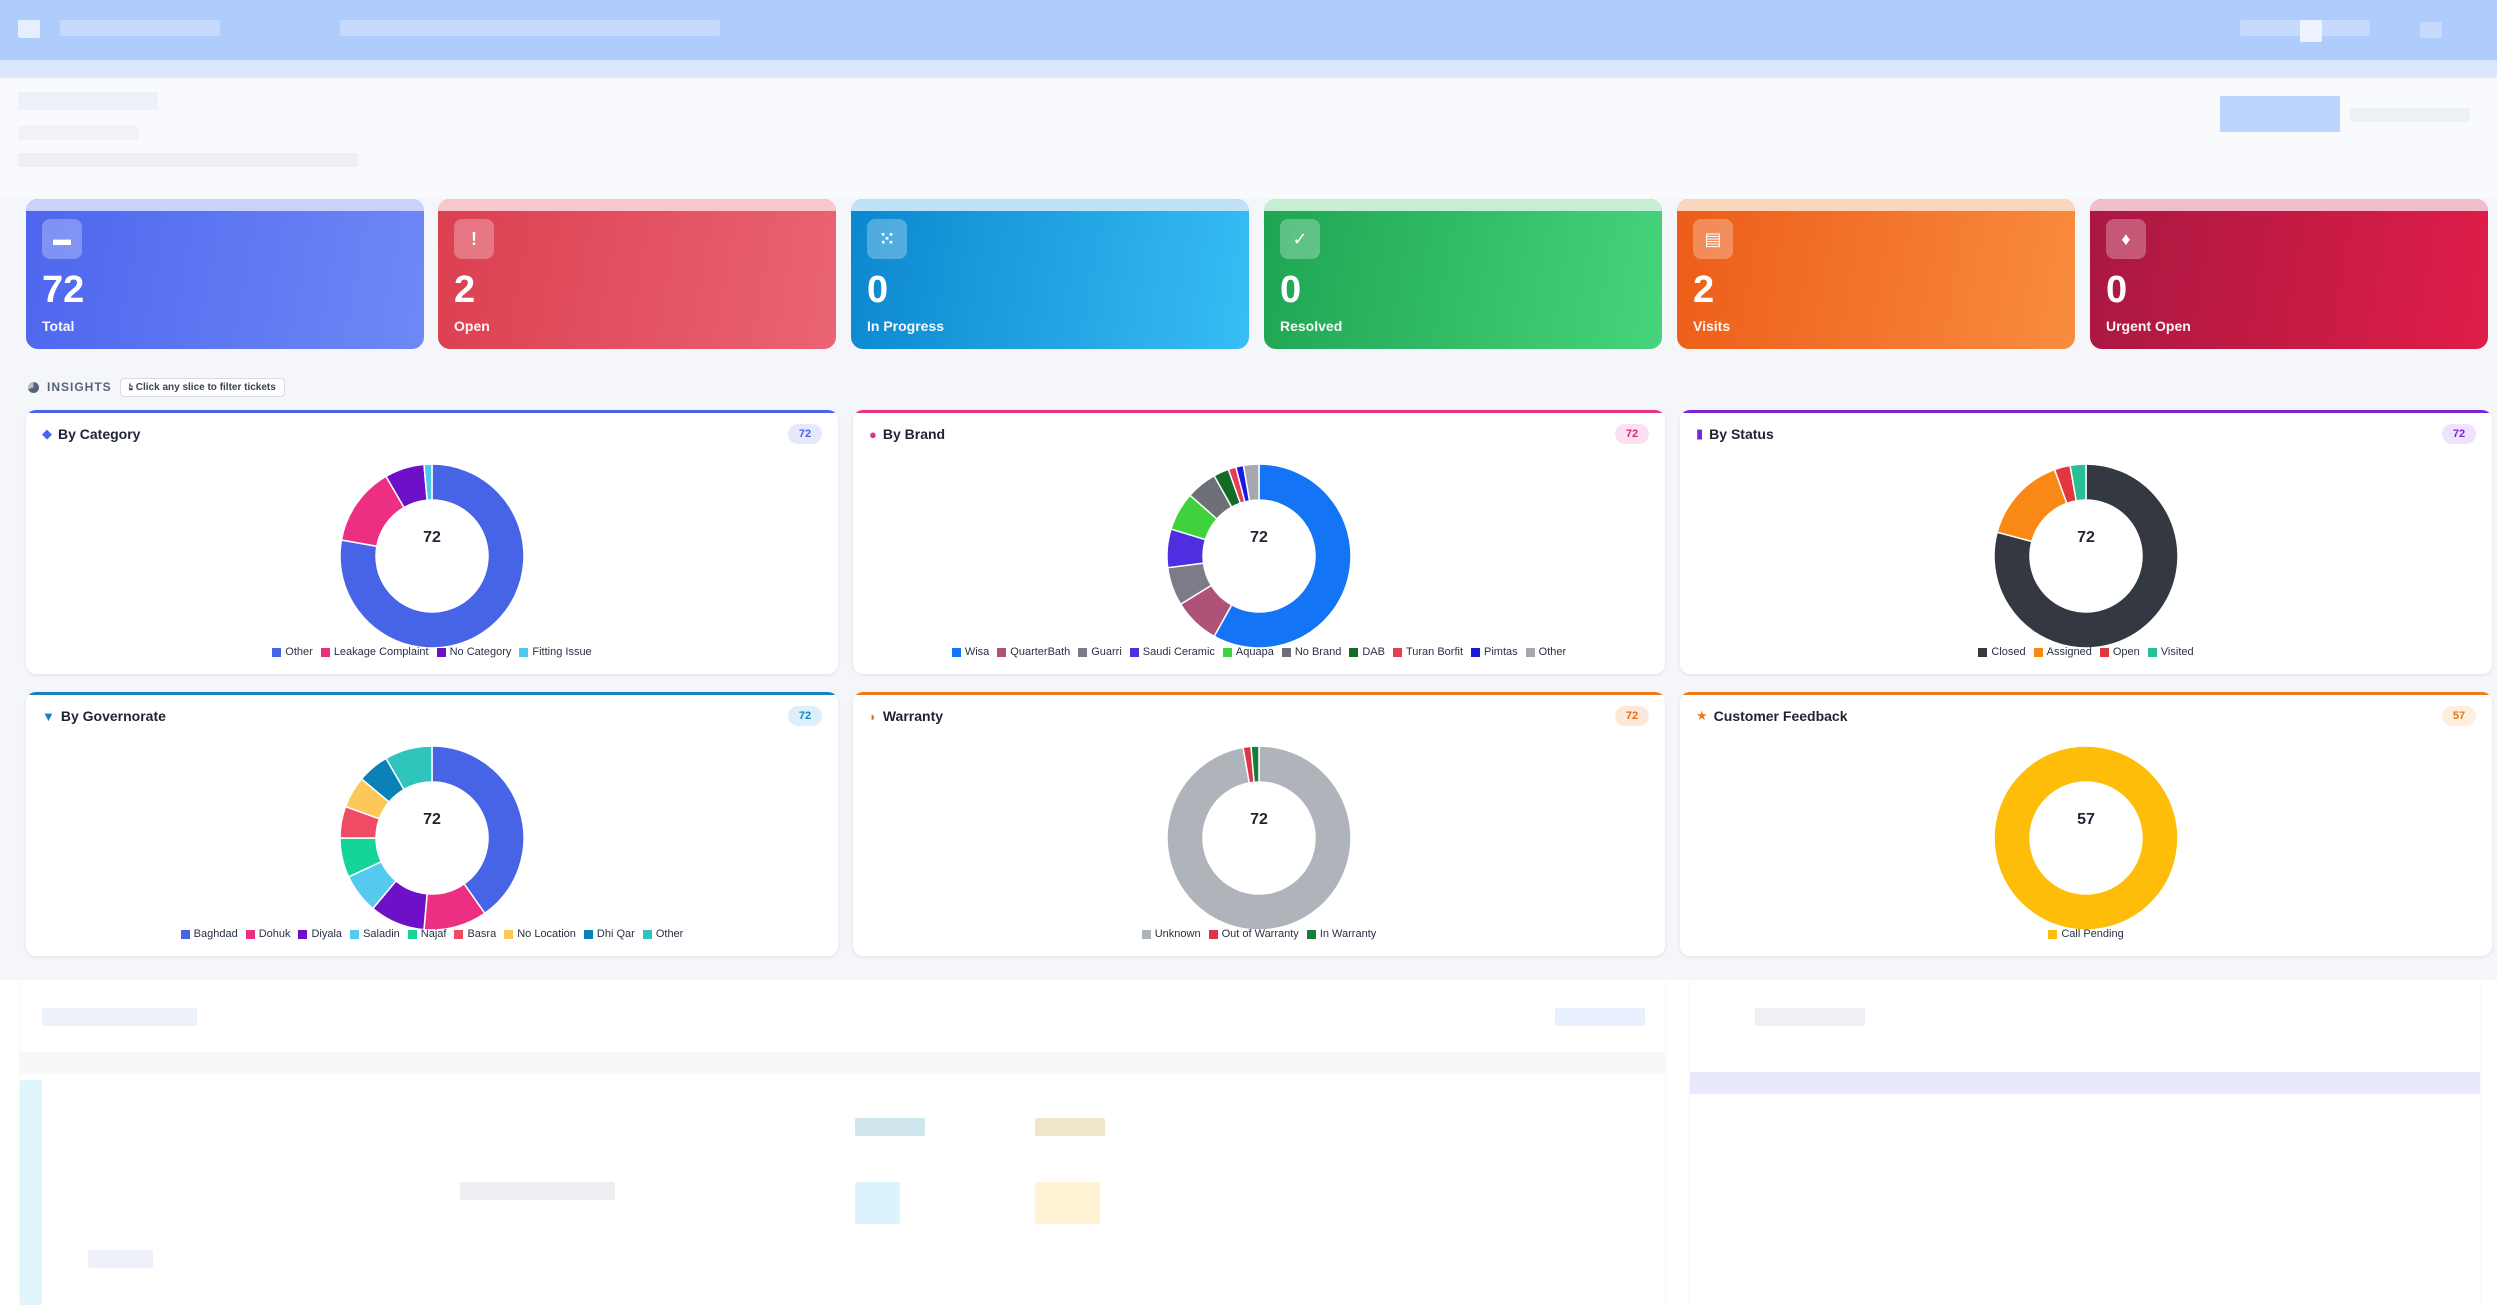  Describe the element at coordinates (970, 652) in the screenshot. I see `legend-item: Wisa` at that location.